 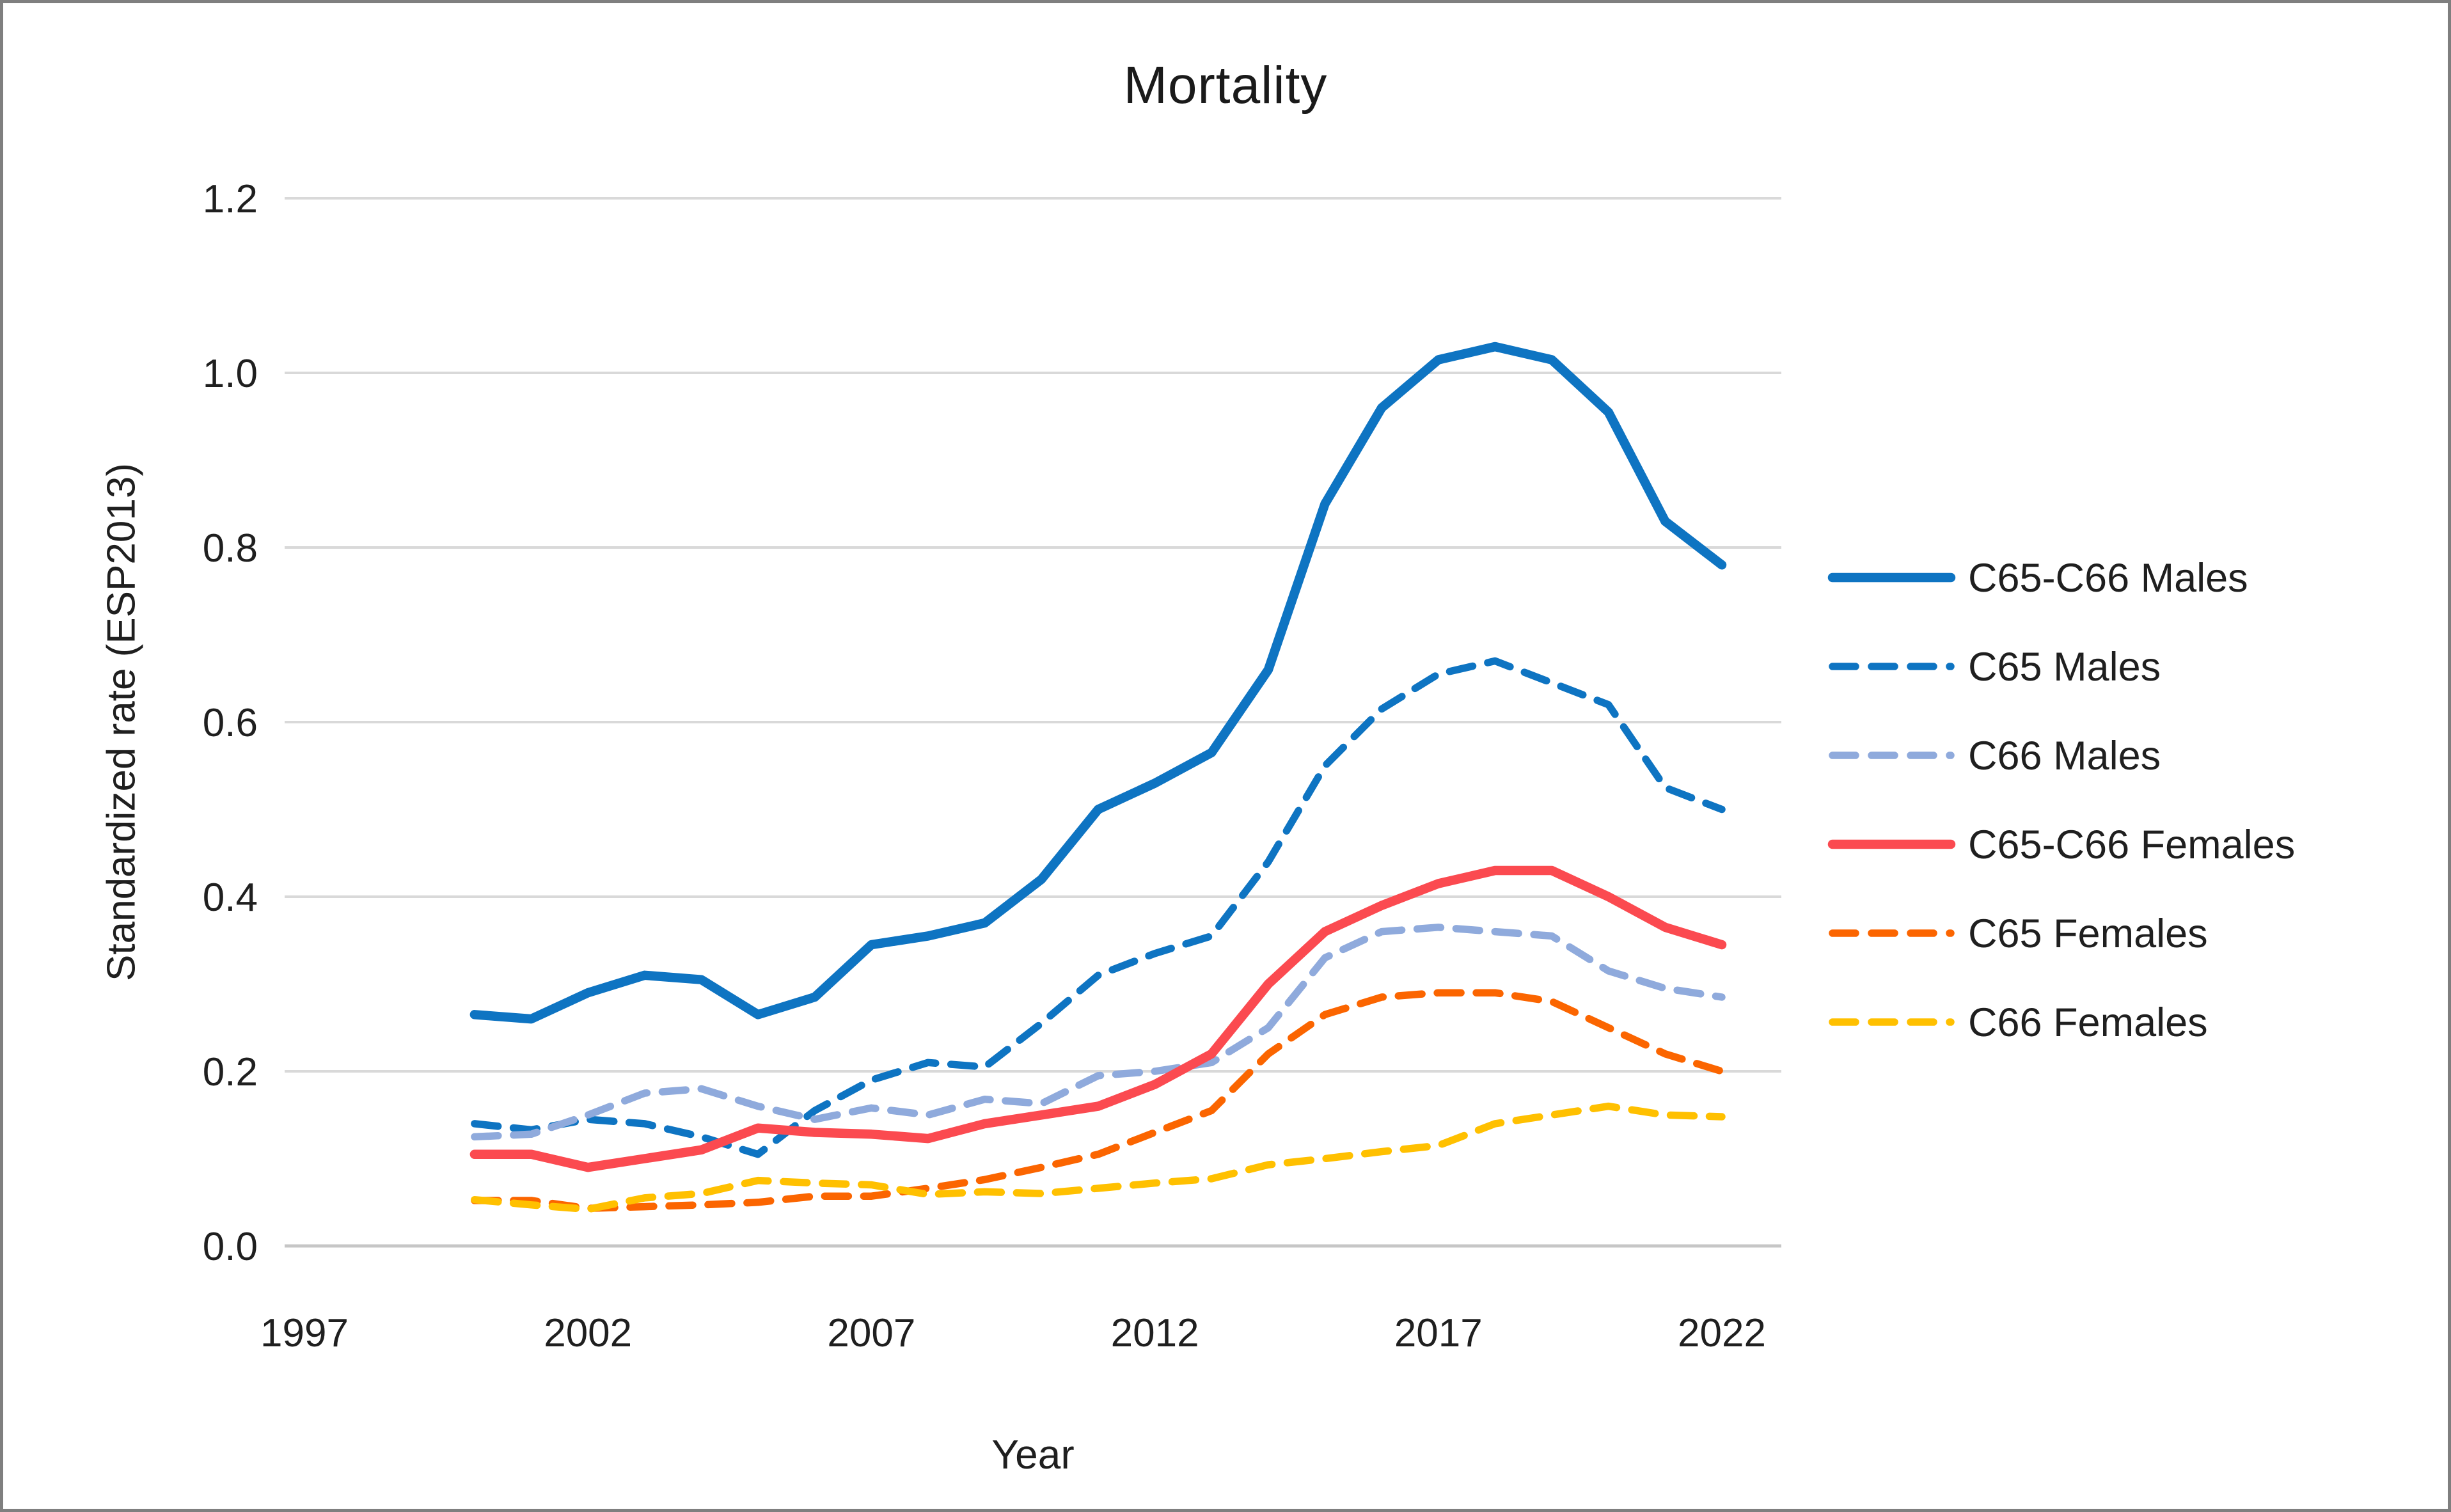 What do you see at coordinates (230, 199) in the screenshot?
I see `y-tick-label: 1.2` at bounding box center [230, 199].